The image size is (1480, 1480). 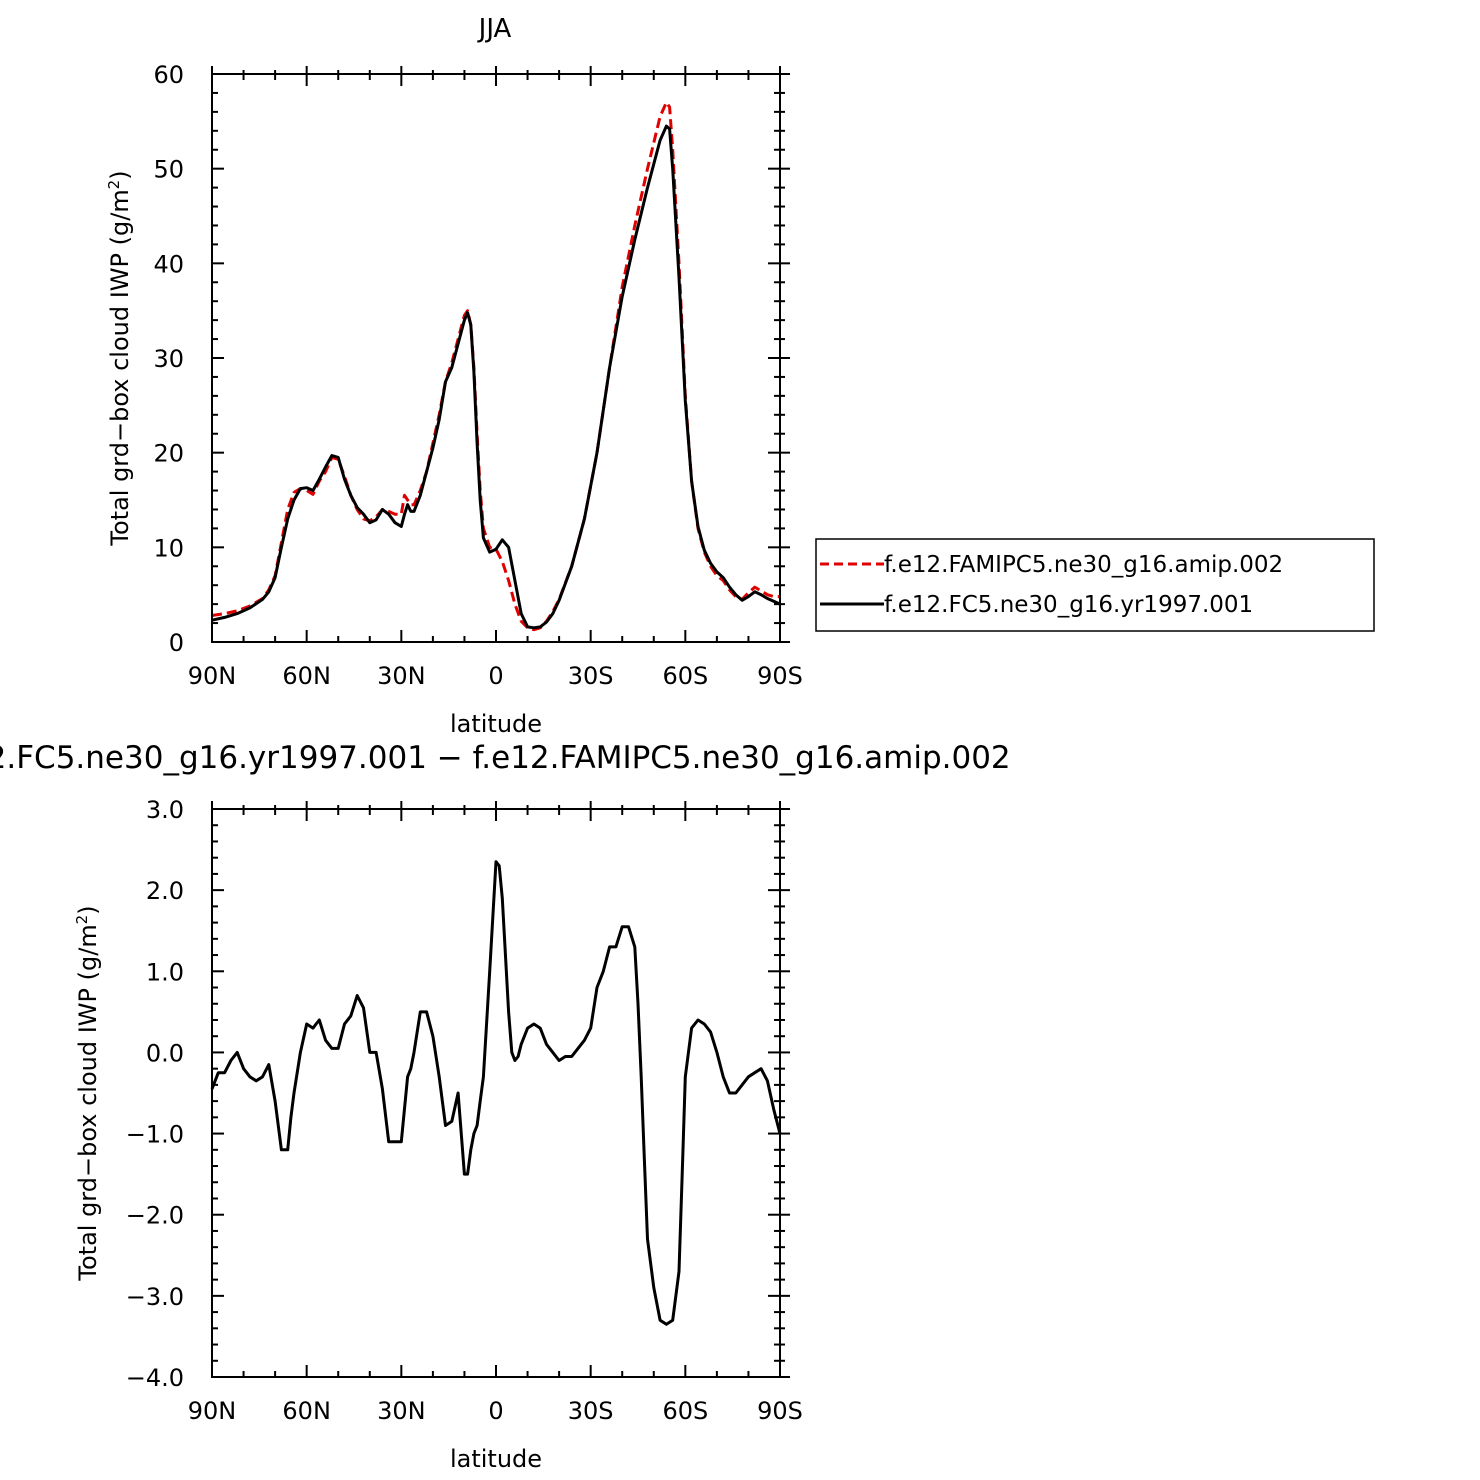 What do you see at coordinates (176, 643) in the screenshot?
I see `top-y-tick-label: 0` at bounding box center [176, 643].